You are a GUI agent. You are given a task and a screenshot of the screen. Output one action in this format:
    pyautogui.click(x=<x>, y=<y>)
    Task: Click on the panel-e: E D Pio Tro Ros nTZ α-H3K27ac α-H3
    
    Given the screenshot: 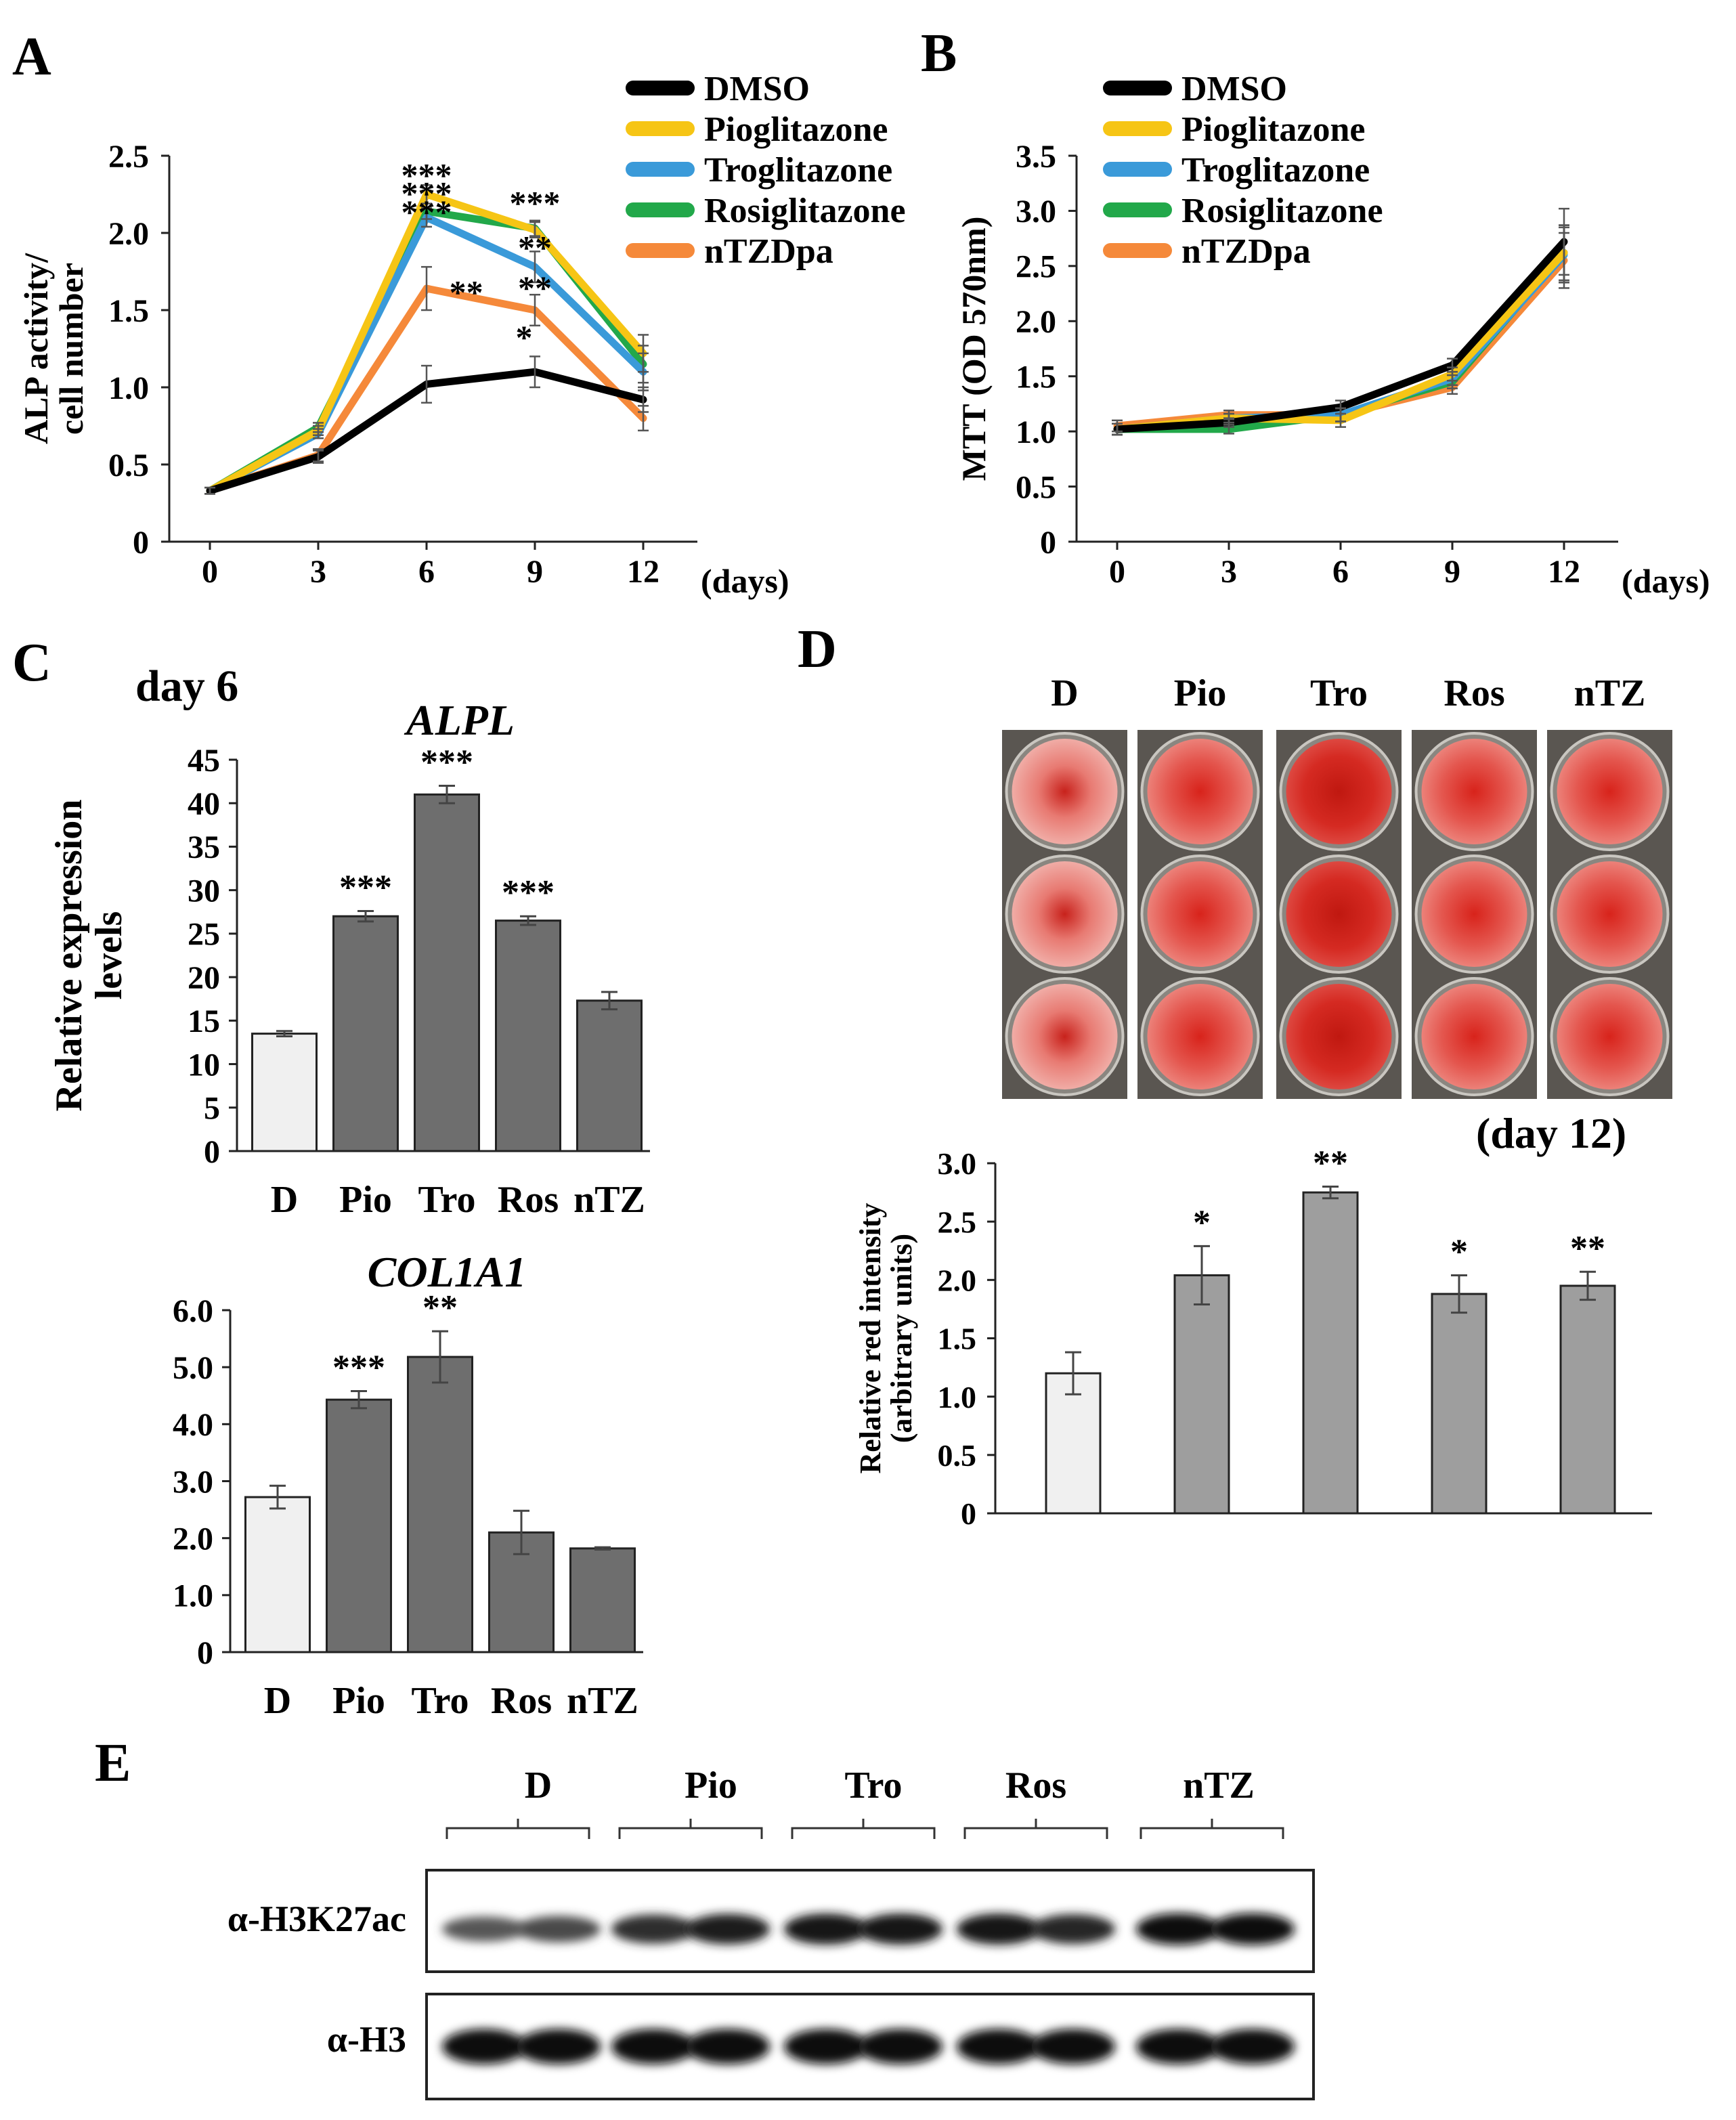 What is the action you would take?
    pyautogui.click(x=705, y=1916)
    